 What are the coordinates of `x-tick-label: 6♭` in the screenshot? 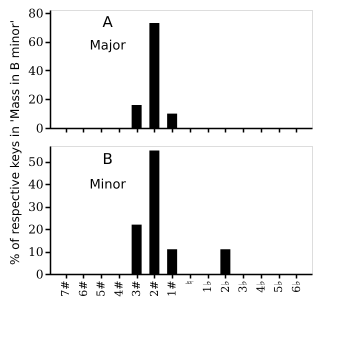 It's located at (296, 286).